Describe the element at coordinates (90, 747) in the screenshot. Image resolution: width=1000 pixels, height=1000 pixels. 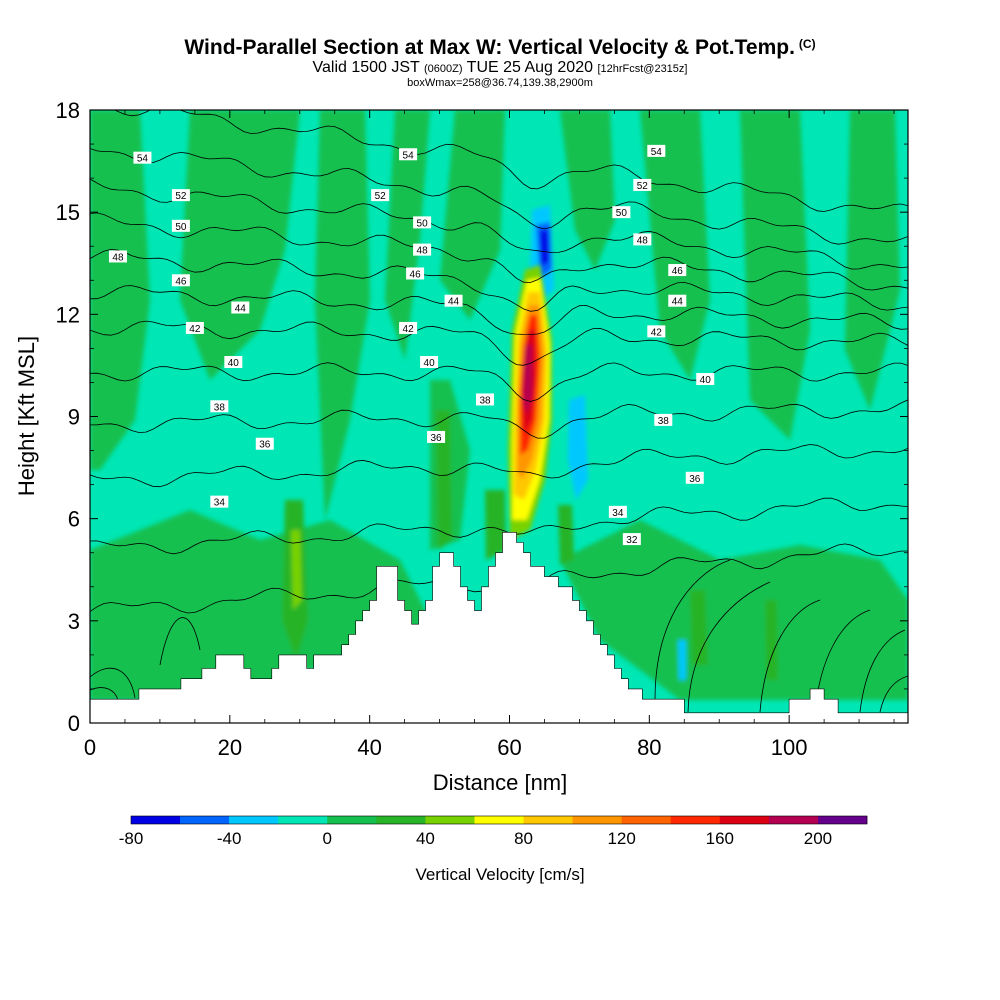
I see `x-tick-label: 0` at that location.